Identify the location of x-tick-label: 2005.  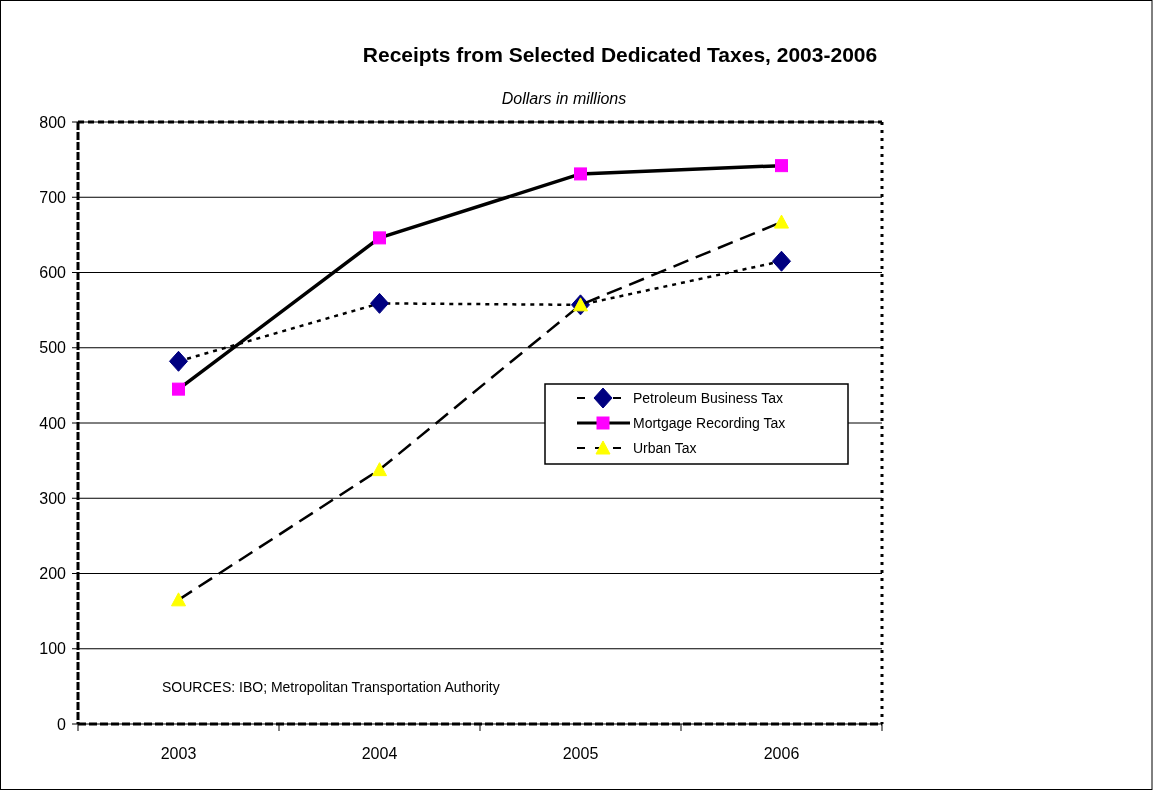
(580, 753).